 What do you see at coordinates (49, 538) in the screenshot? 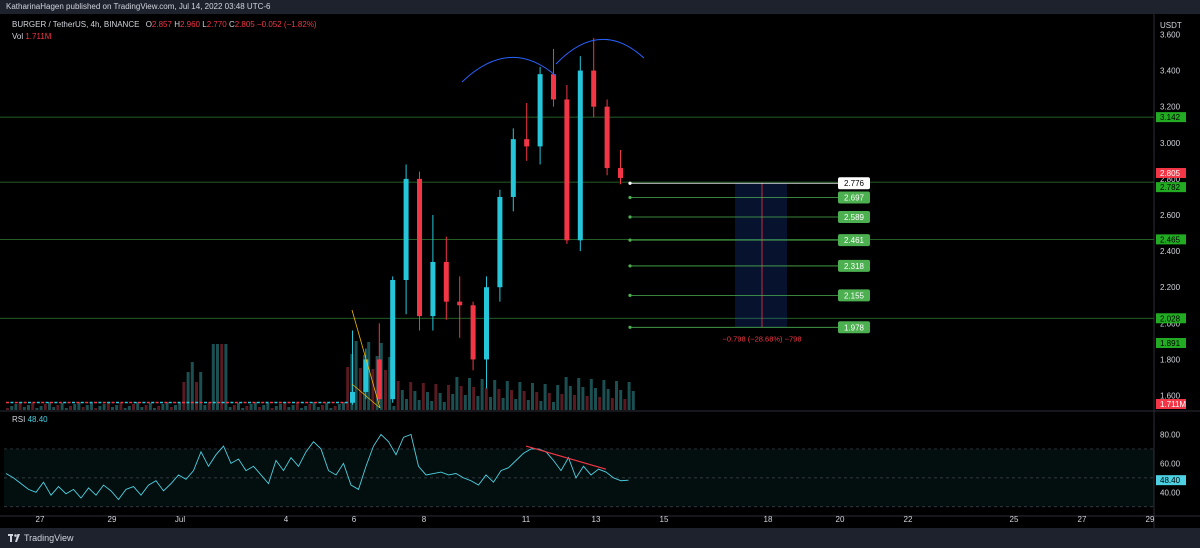
I see `footer-brand: TradingView` at bounding box center [49, 538].